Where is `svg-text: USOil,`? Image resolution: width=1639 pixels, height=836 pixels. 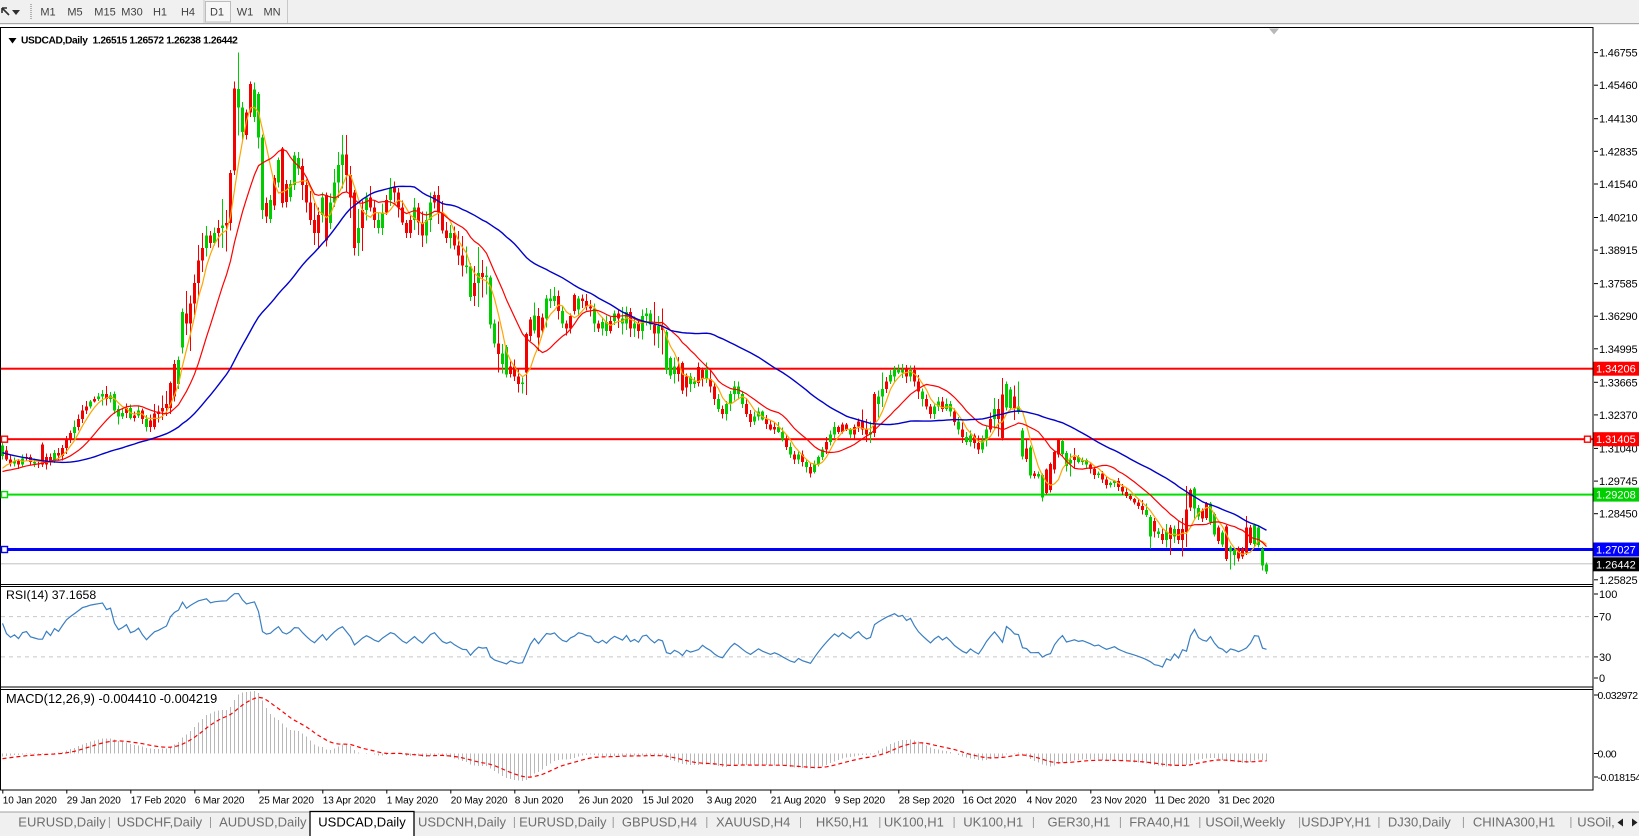 svg-text: USOil, is located at coordinates (1596, 822).